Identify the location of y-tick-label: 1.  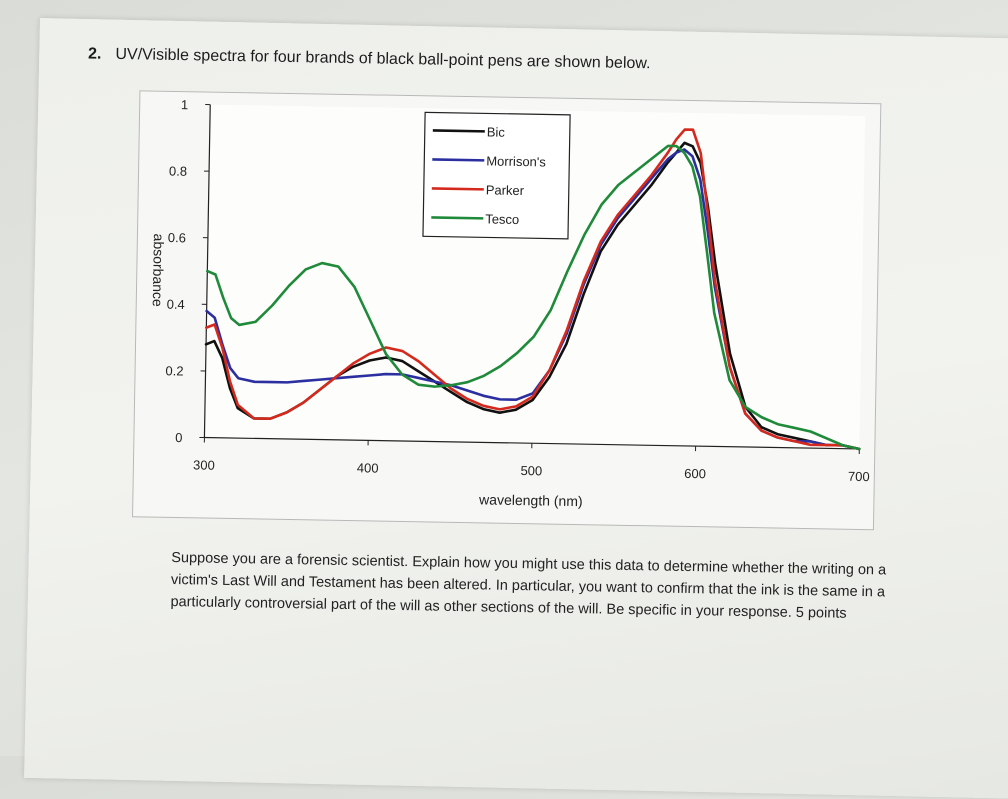
(184, 104).